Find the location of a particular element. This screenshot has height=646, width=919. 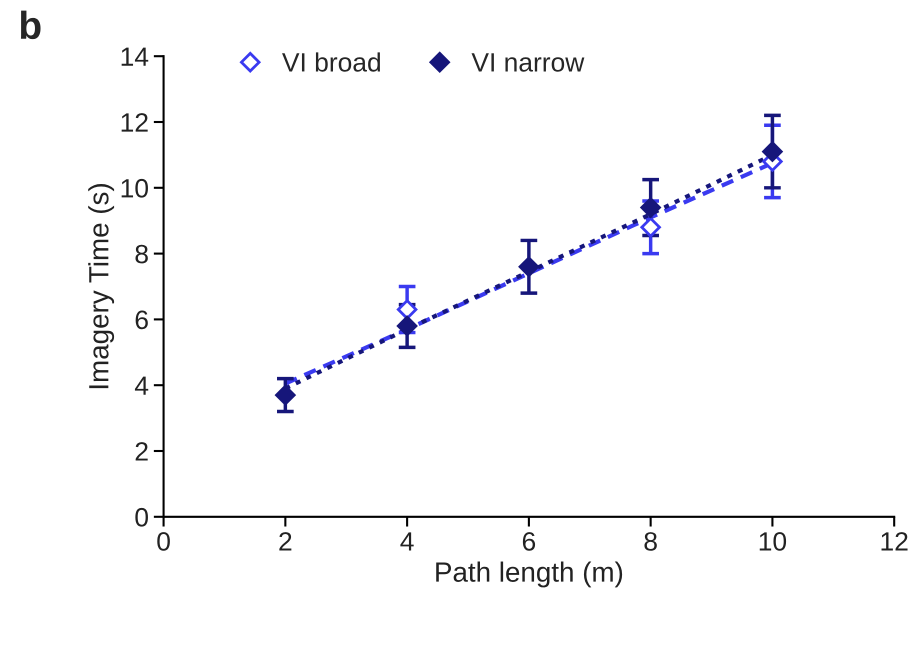

x-tick-label: 8 is located at coordinates (650, 541).